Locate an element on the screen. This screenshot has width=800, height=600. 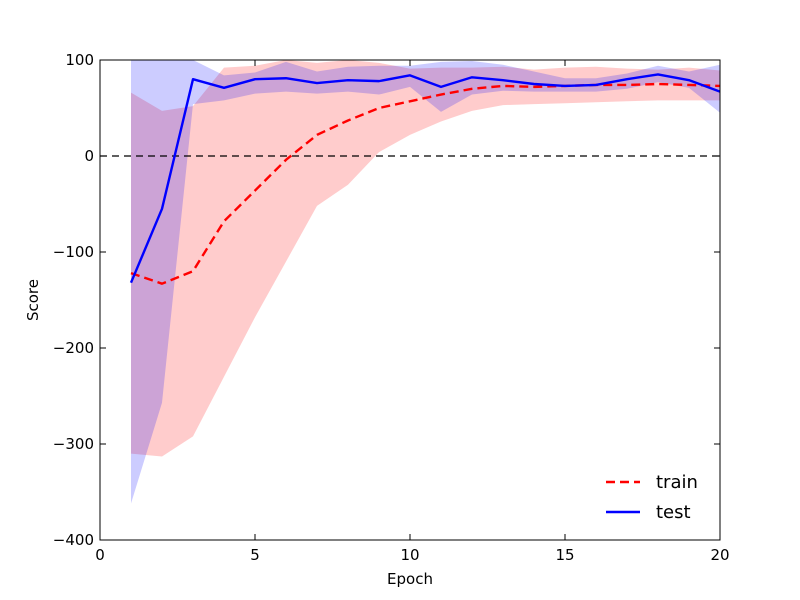
x-tick-label: 10 is located at coordinates (409, 555).